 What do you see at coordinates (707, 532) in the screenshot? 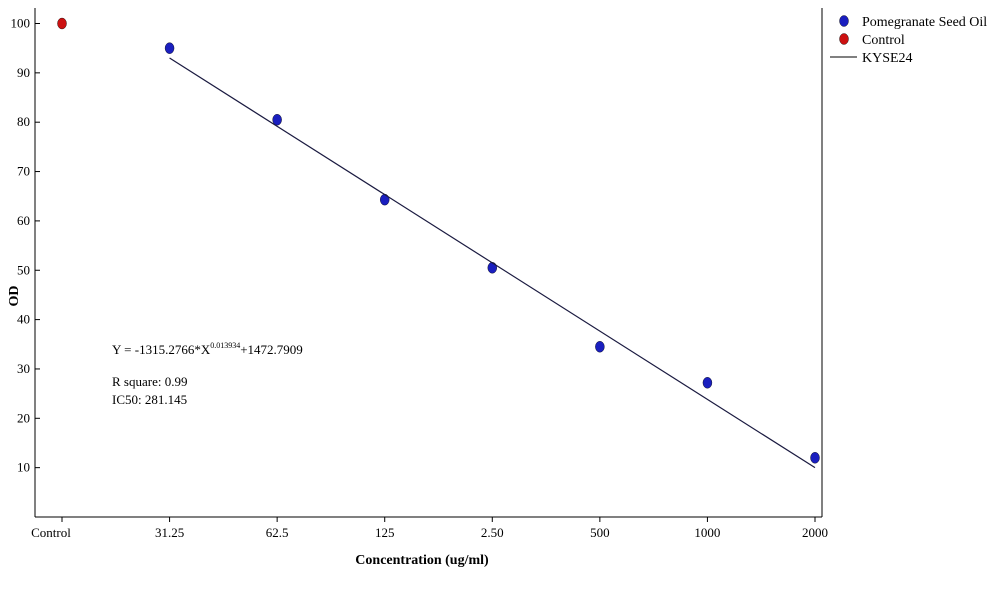
I see `x-tick-label: 1000` at bounding box center [707, 532].